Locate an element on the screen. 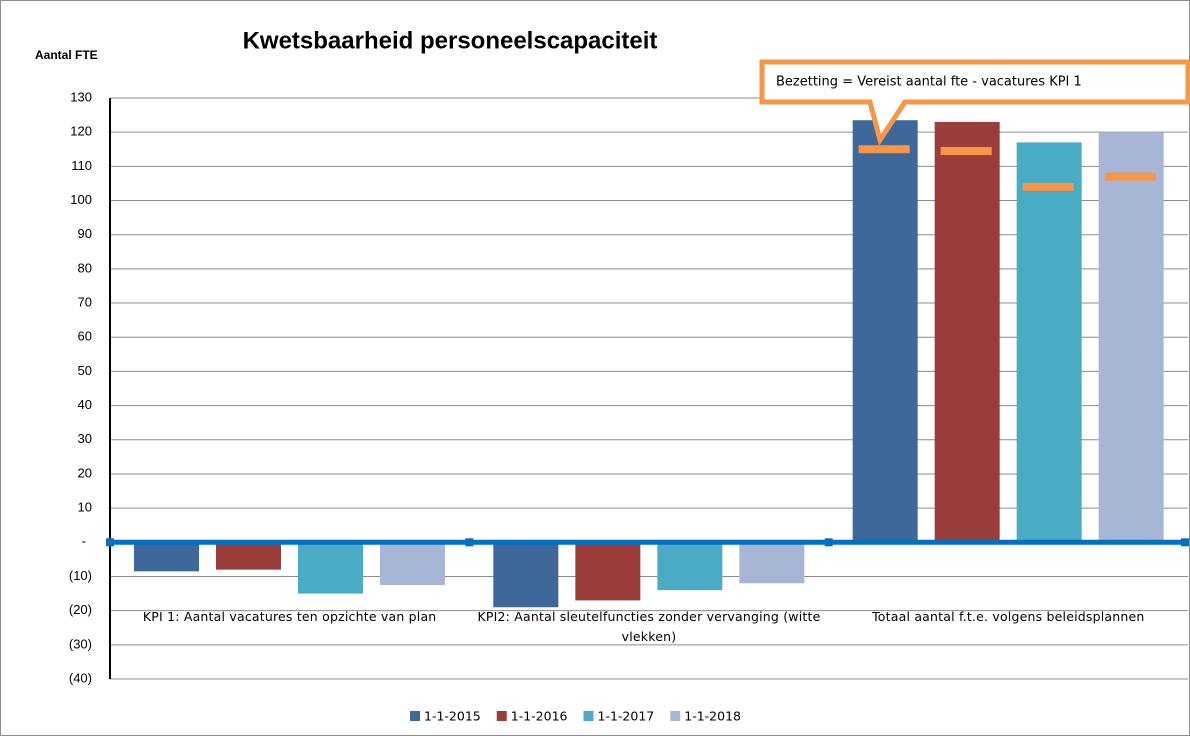  y-tick-label: 90 is located at coordinates (85, 233).